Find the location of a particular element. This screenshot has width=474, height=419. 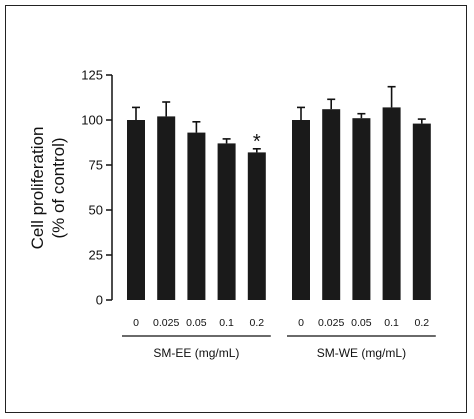

y-tick-label: 125 is located at coordinates (92, 75).